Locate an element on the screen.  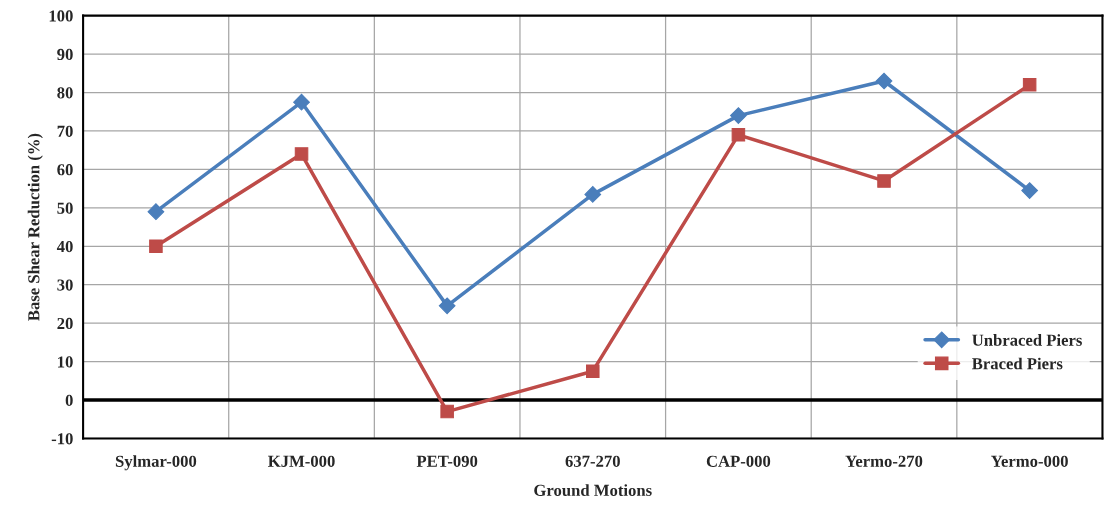
y-tick-label: 60 is located at coordinates (65, 170).